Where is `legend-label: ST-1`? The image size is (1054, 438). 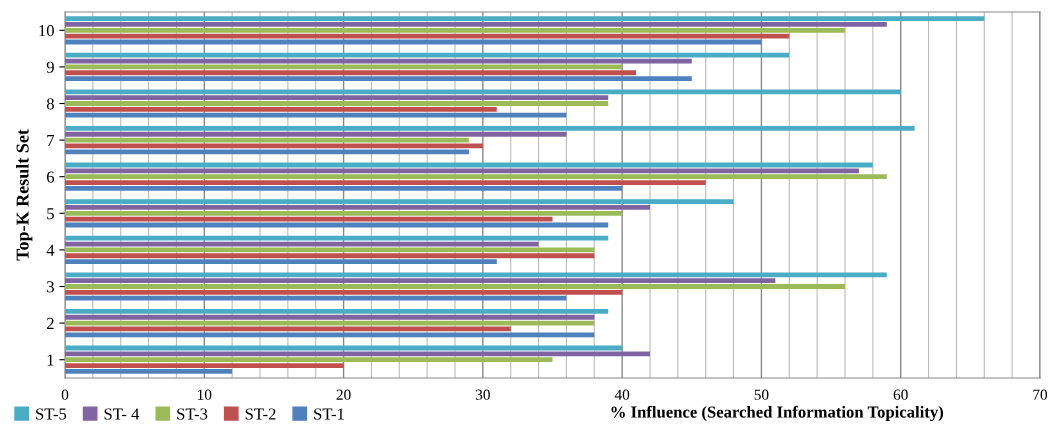
legend-label: ST-1 is located at coordinates (329, 414).